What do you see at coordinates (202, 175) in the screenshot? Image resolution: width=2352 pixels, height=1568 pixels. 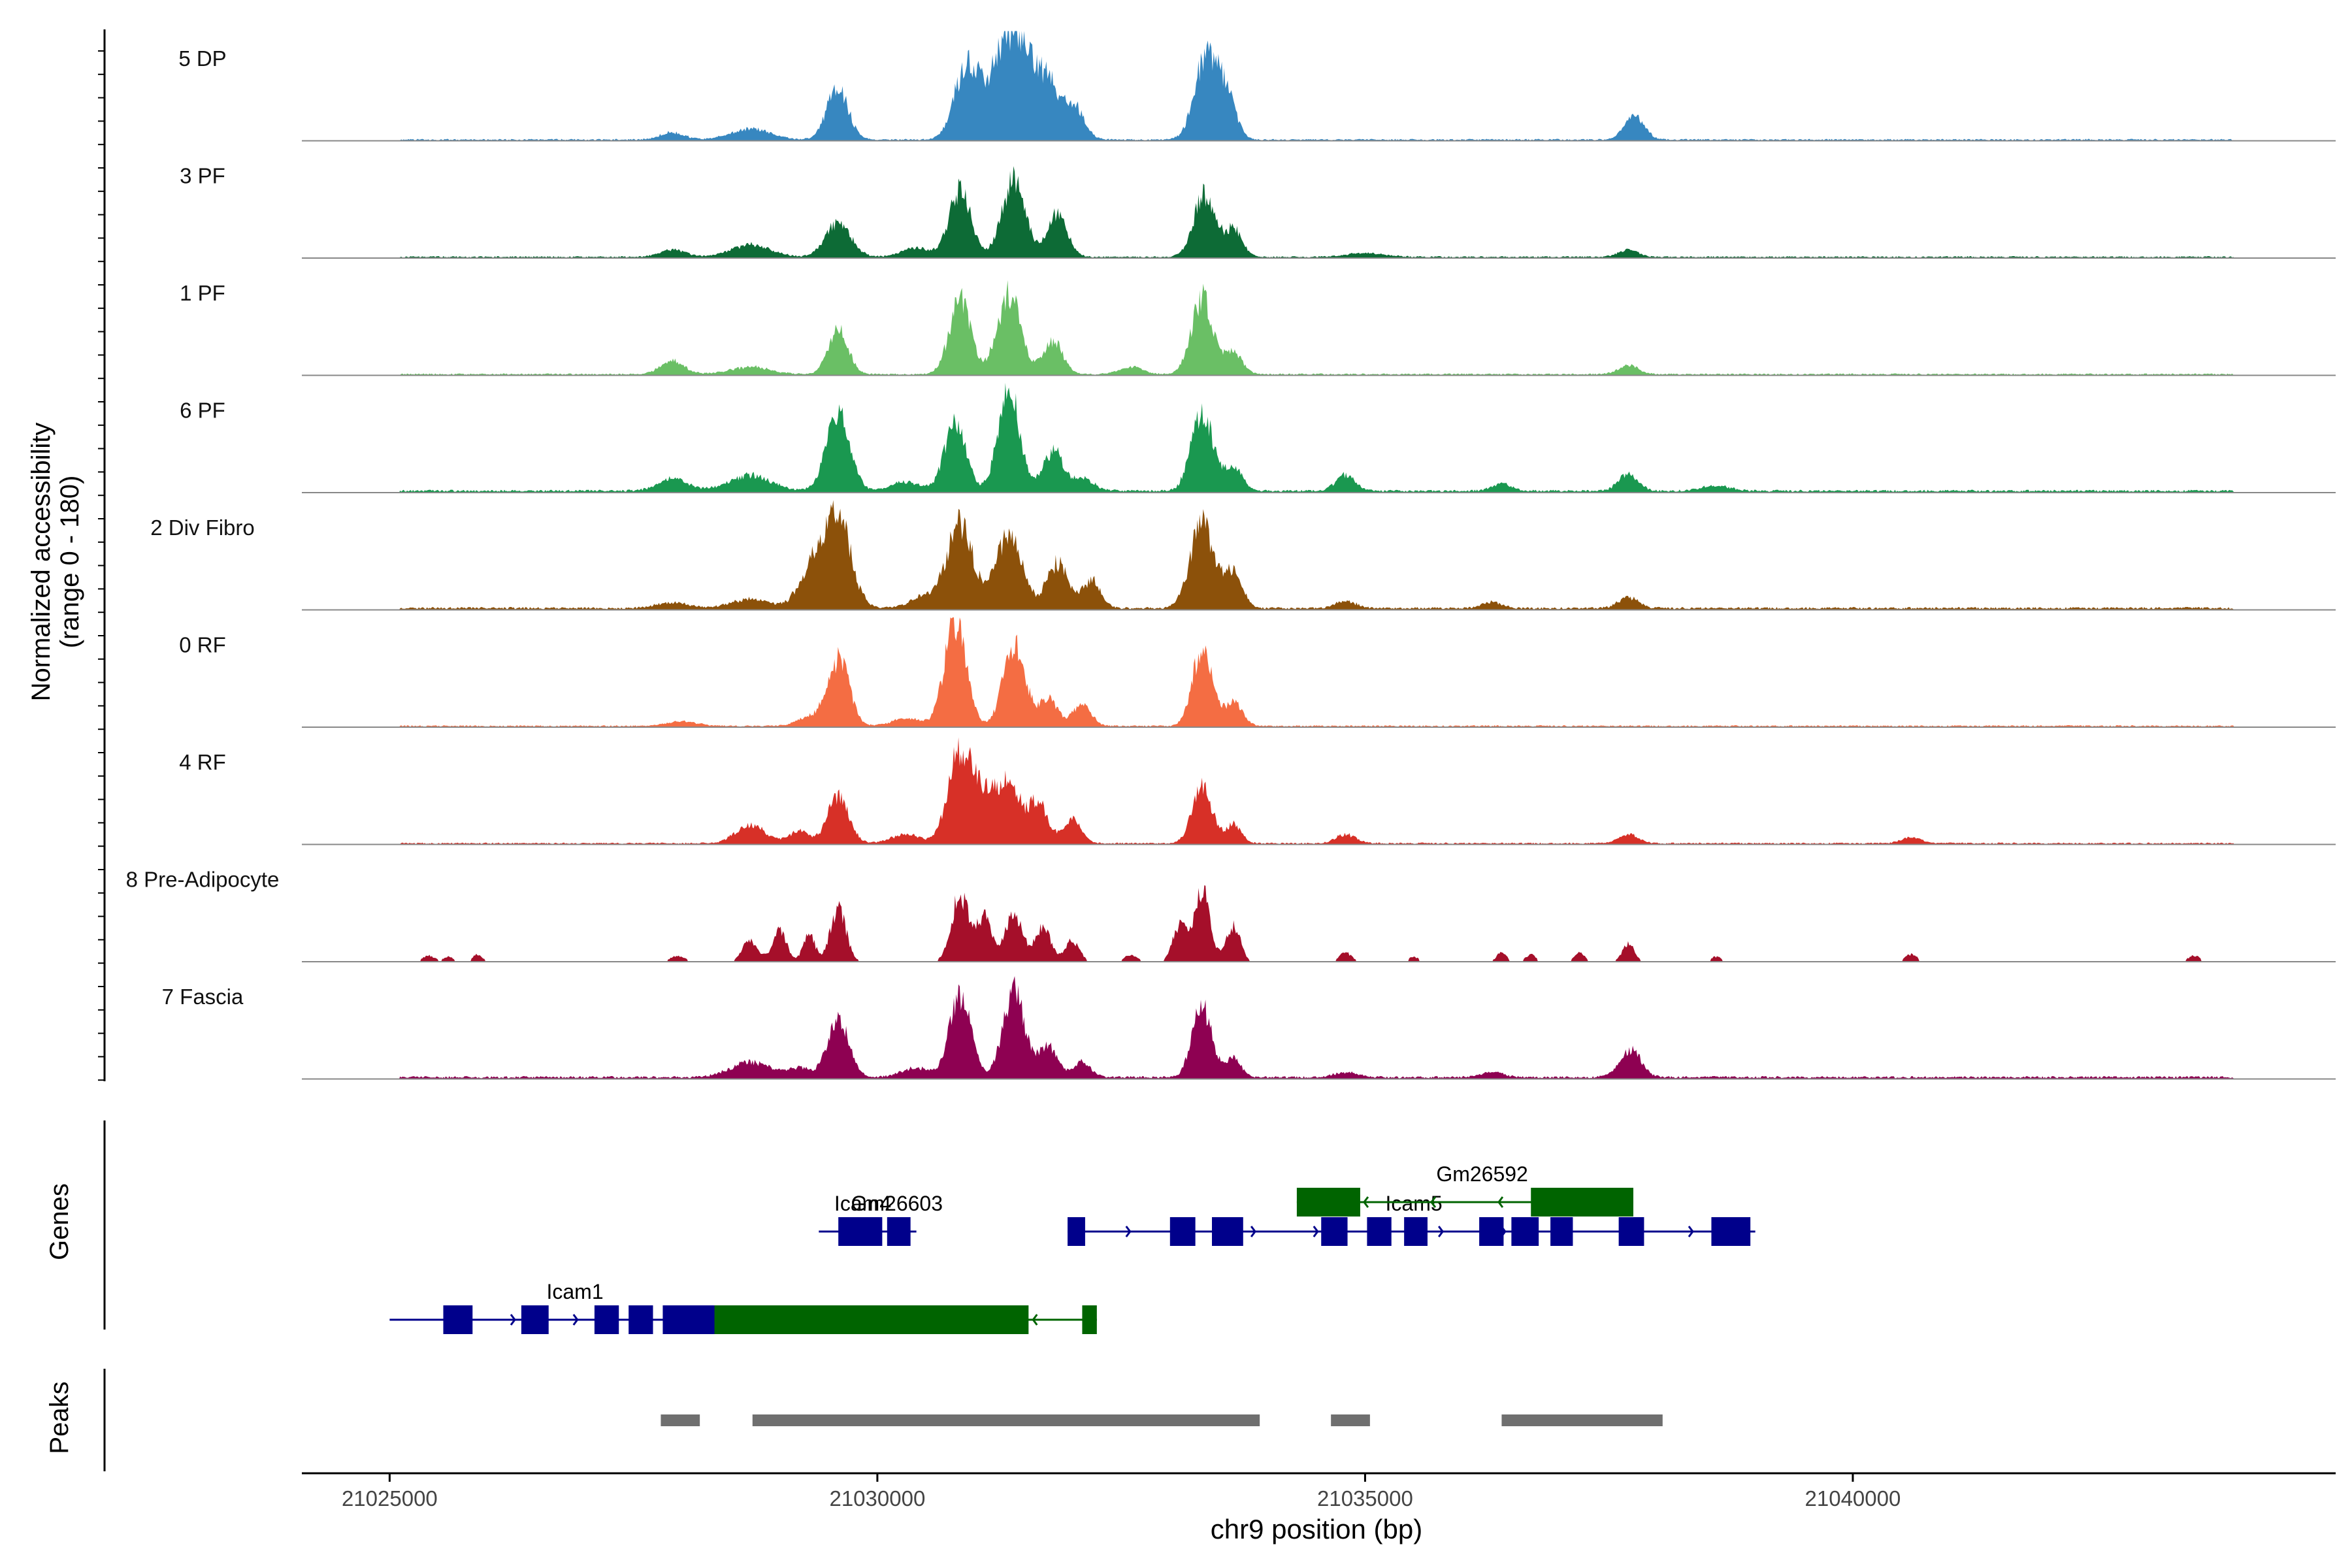 I see `track-label: 3 PF` at bounding box center [202, 175].